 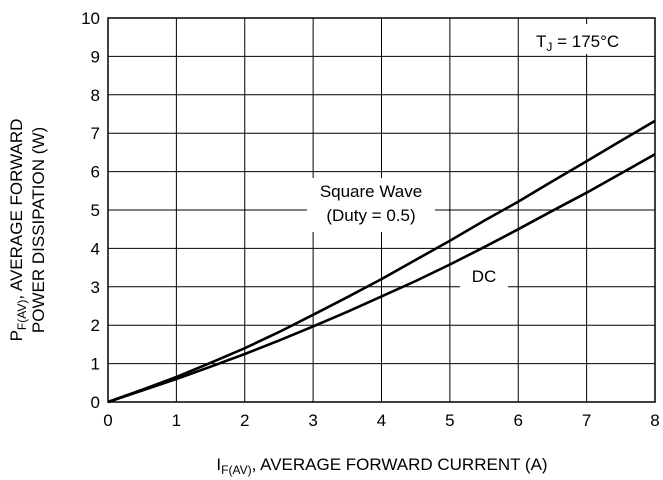 I want to click on y-tick-label: 8, so click(x=95, y=95).